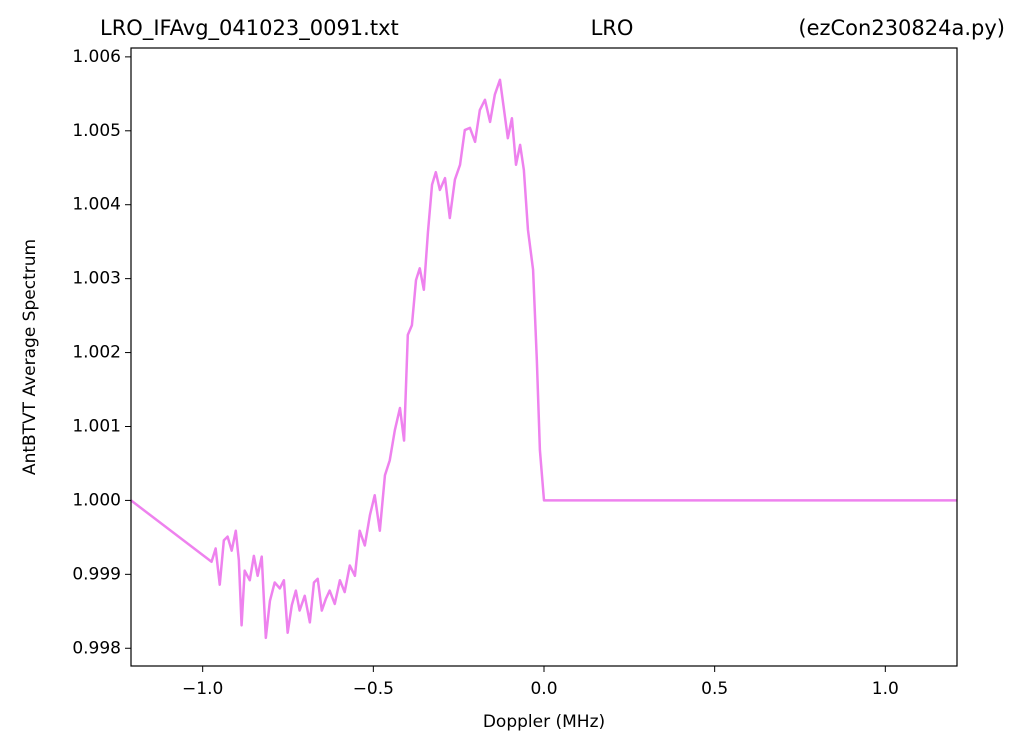 The image size is (1024, 755). I want to click on y-tick-label: 0.998, so click(96, 648).